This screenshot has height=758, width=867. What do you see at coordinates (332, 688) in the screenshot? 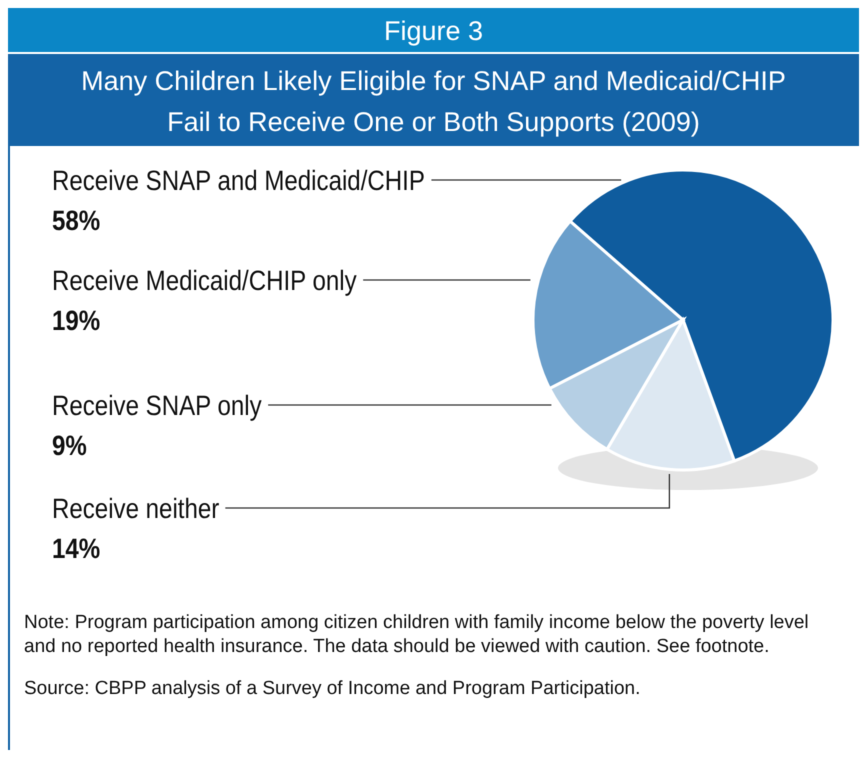
I see `source-note: Source: CBPP analysis of a Survey of Income and Program Participation.` at bounding box center [332, 688].